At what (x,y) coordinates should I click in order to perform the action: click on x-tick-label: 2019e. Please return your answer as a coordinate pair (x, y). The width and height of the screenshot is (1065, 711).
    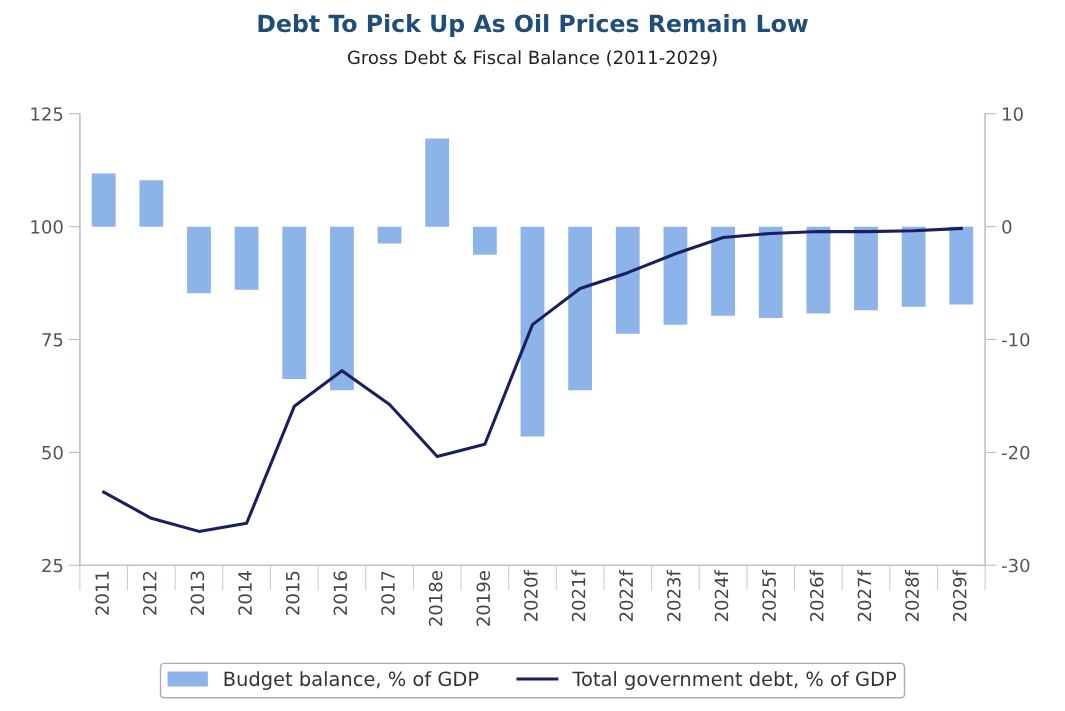
    Looking at the image, I should click on (483, 598).